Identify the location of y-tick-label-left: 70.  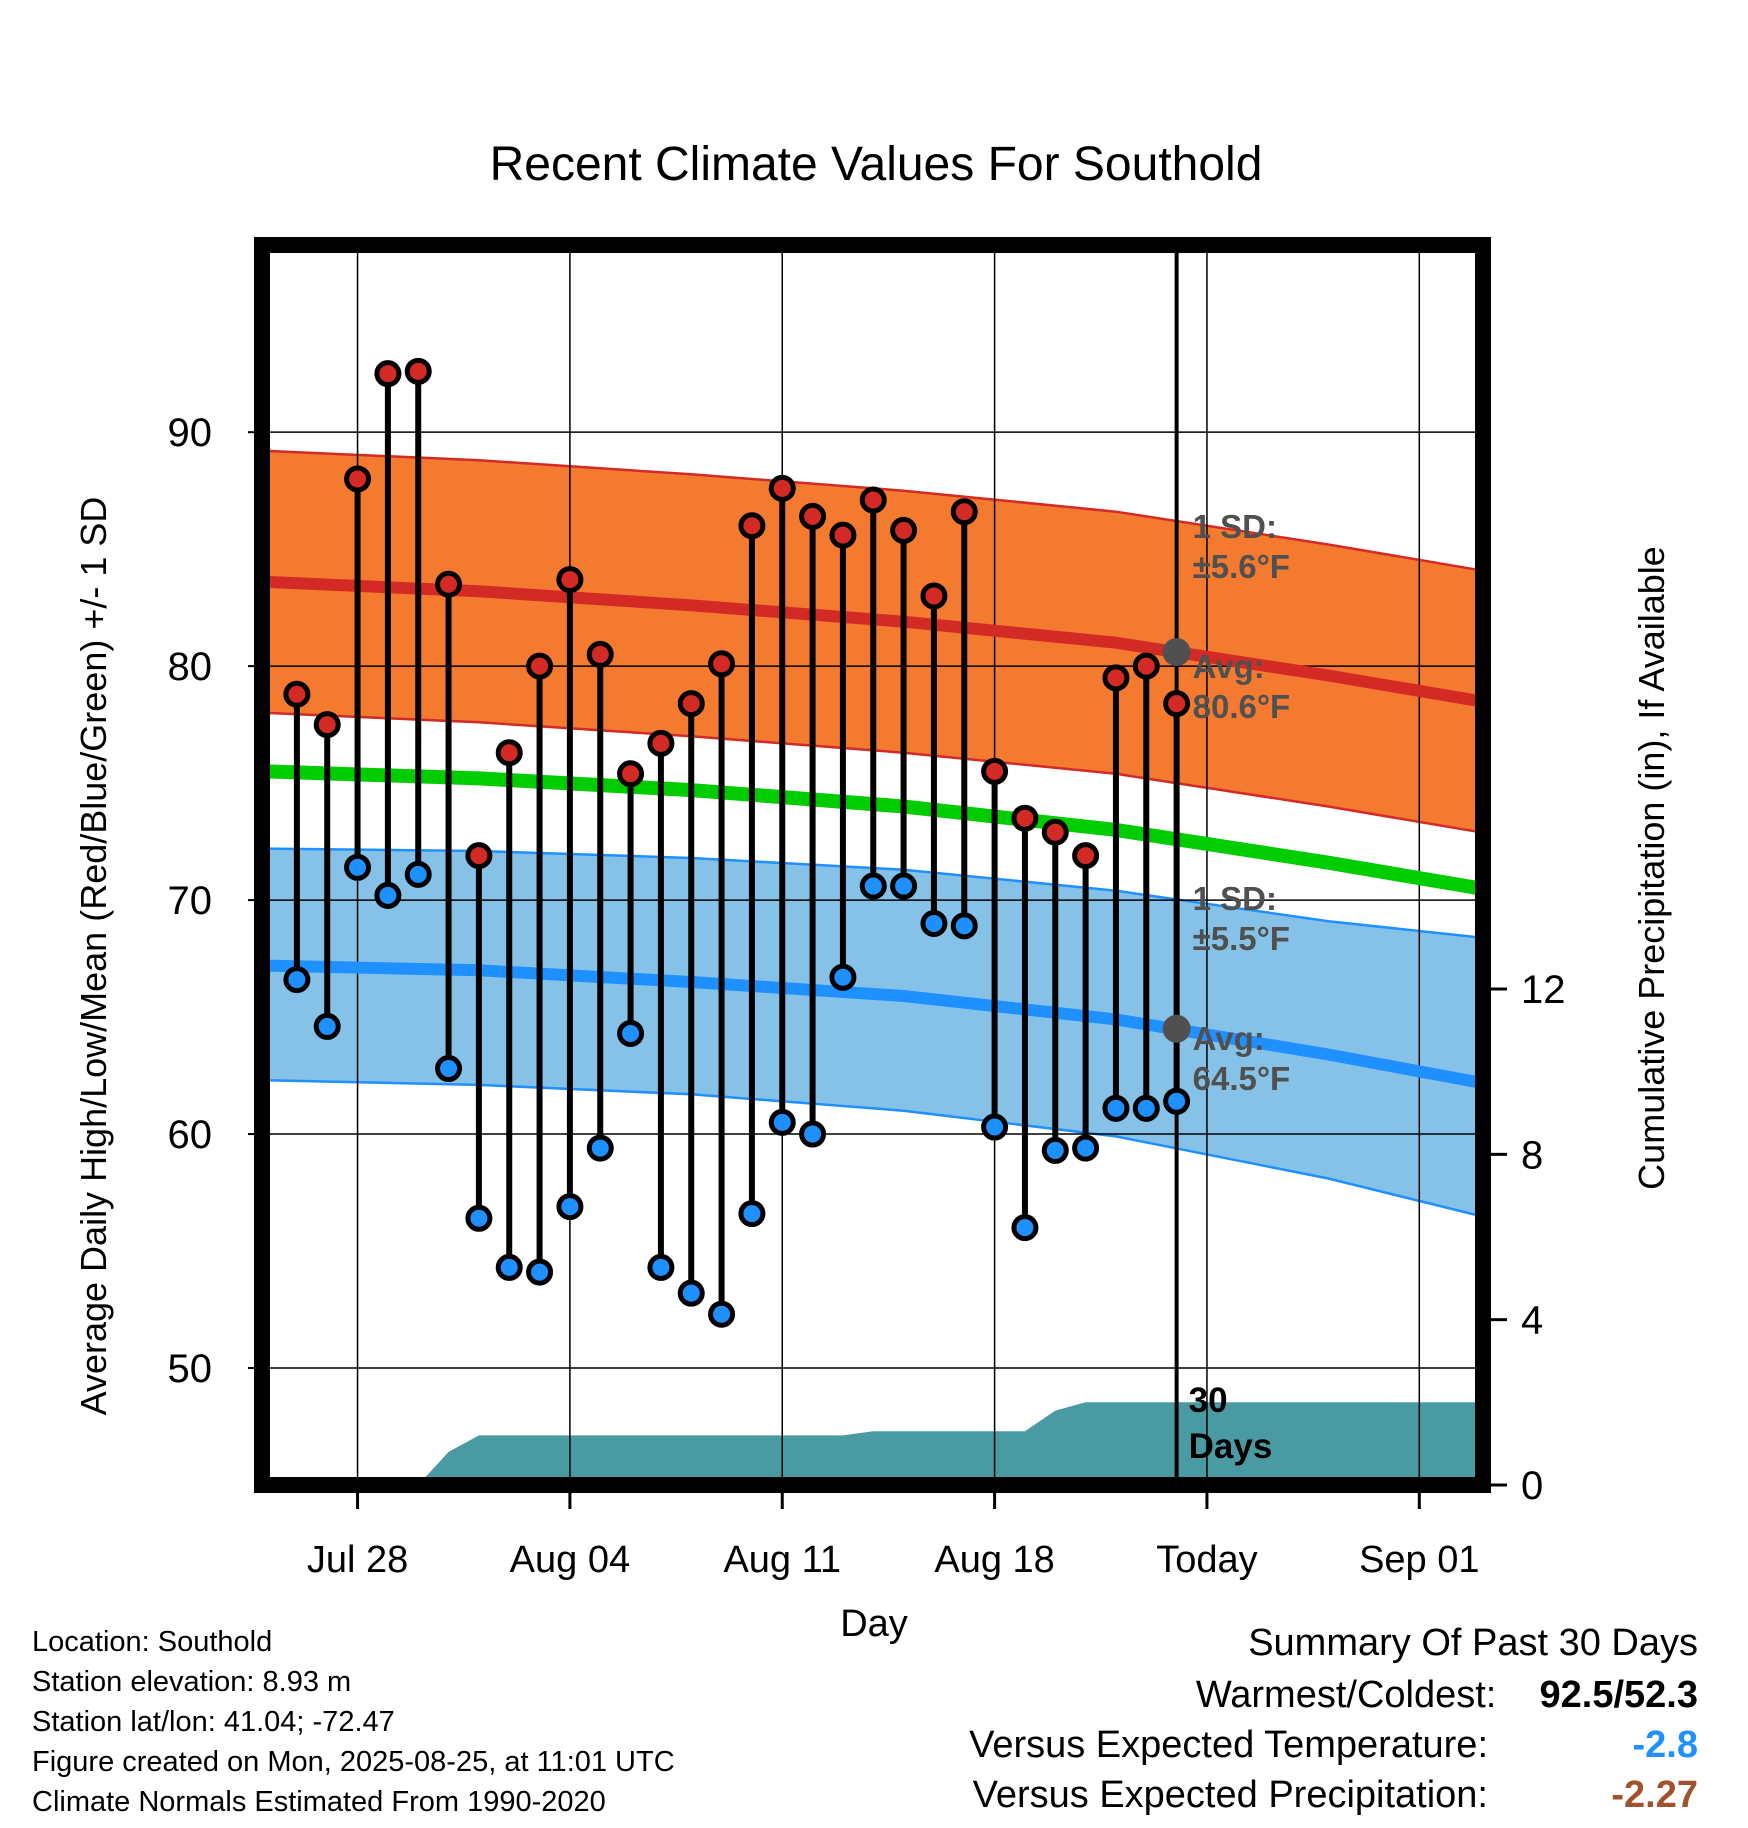
(190, 901).